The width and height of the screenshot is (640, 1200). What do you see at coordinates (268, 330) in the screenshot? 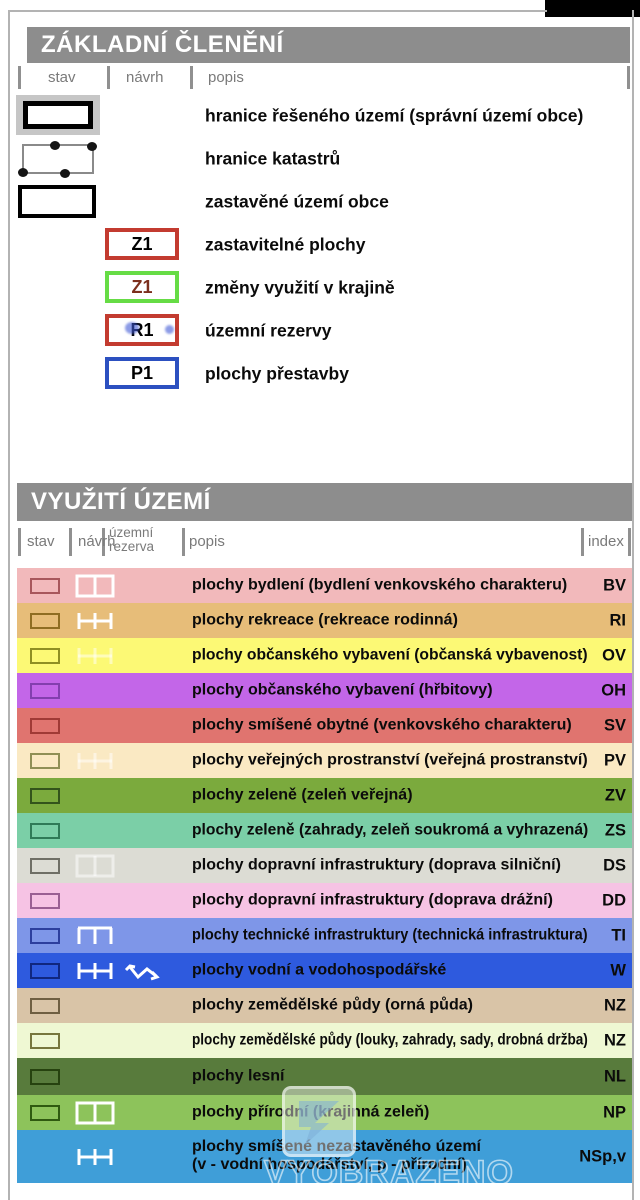
I see `basic-item-label: územní rezervy` at bounding box center [268, 330].